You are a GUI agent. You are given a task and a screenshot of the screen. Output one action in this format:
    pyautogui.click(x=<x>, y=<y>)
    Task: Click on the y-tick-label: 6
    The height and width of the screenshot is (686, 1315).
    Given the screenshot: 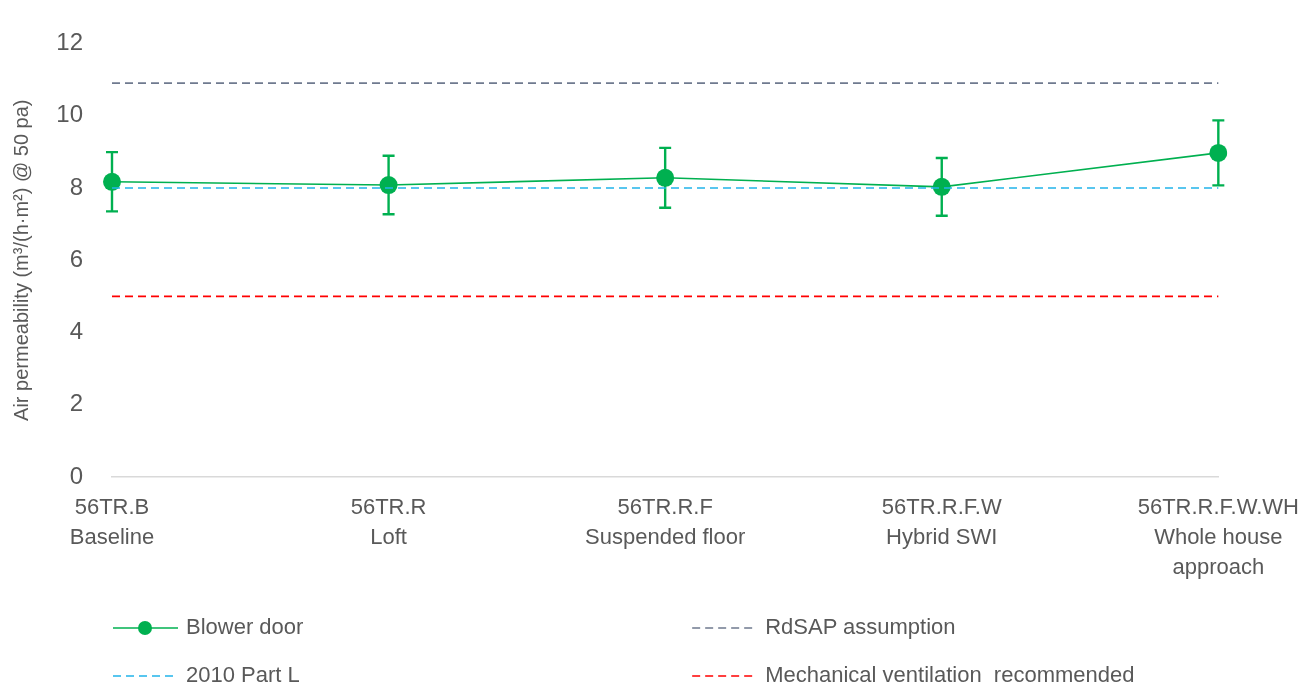 What is the action you would take?
    pyautogui.click(x=76, y=258)
    